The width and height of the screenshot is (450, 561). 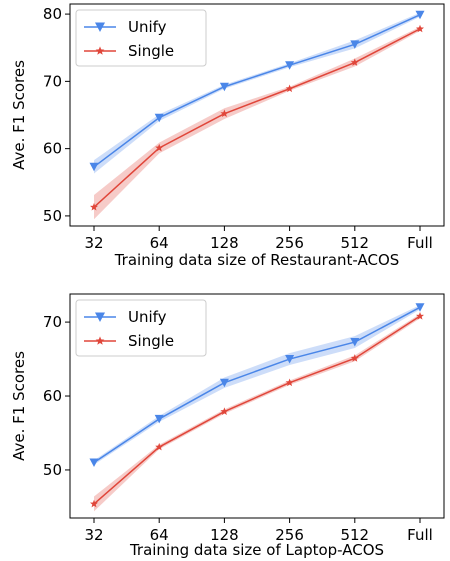 I want to click on x-axis-title: Training data size of Restaurant-ACOS, so click(x=257, y=260).